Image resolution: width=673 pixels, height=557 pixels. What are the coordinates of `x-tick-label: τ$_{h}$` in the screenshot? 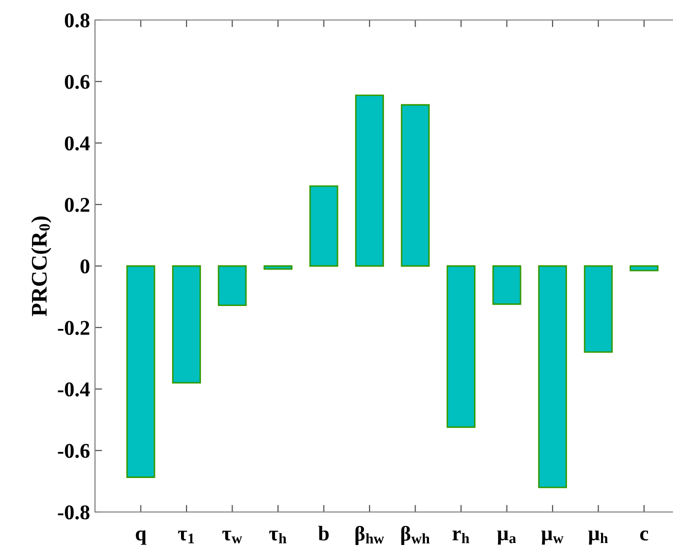 It's located at (277, 537).